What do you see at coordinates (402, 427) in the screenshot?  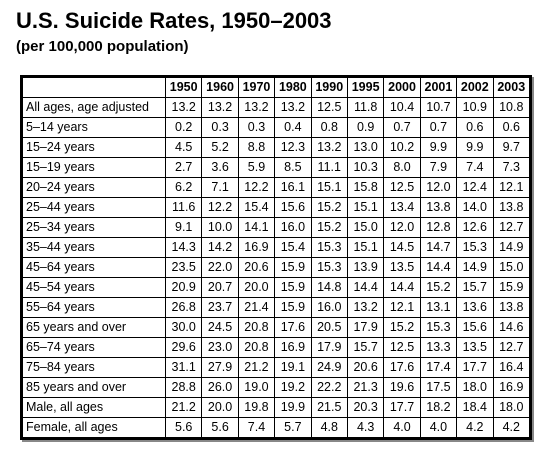 I see `table-cell: 4.0` at bounding box center [402, 427].